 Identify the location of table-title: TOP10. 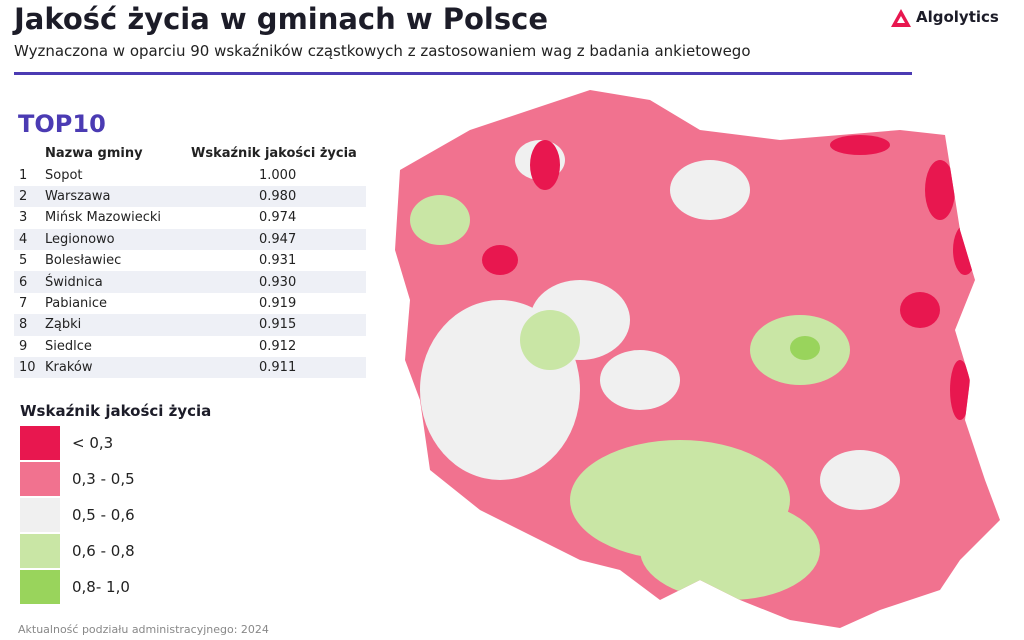
(62, 124).